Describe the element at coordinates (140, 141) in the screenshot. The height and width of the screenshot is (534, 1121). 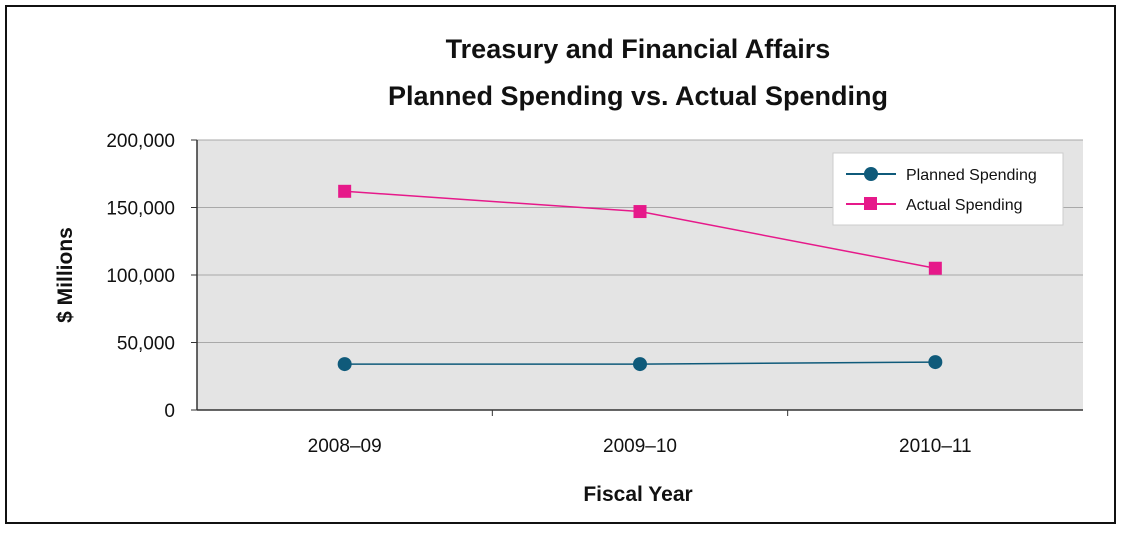
I see `y-tick-label: 200,000` at that location.